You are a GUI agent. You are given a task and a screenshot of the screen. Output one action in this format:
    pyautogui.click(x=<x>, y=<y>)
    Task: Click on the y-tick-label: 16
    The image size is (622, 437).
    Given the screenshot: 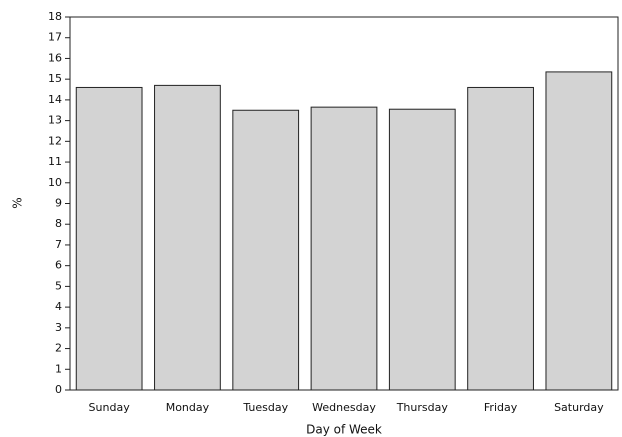 What is the action you would take?
    pyautogui.click(x=55, y=57)
    